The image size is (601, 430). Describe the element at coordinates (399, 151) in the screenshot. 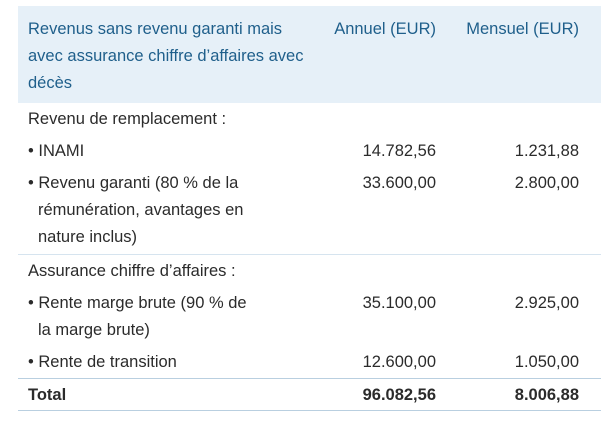

I see `row-annual: 14.782,56` at that location.